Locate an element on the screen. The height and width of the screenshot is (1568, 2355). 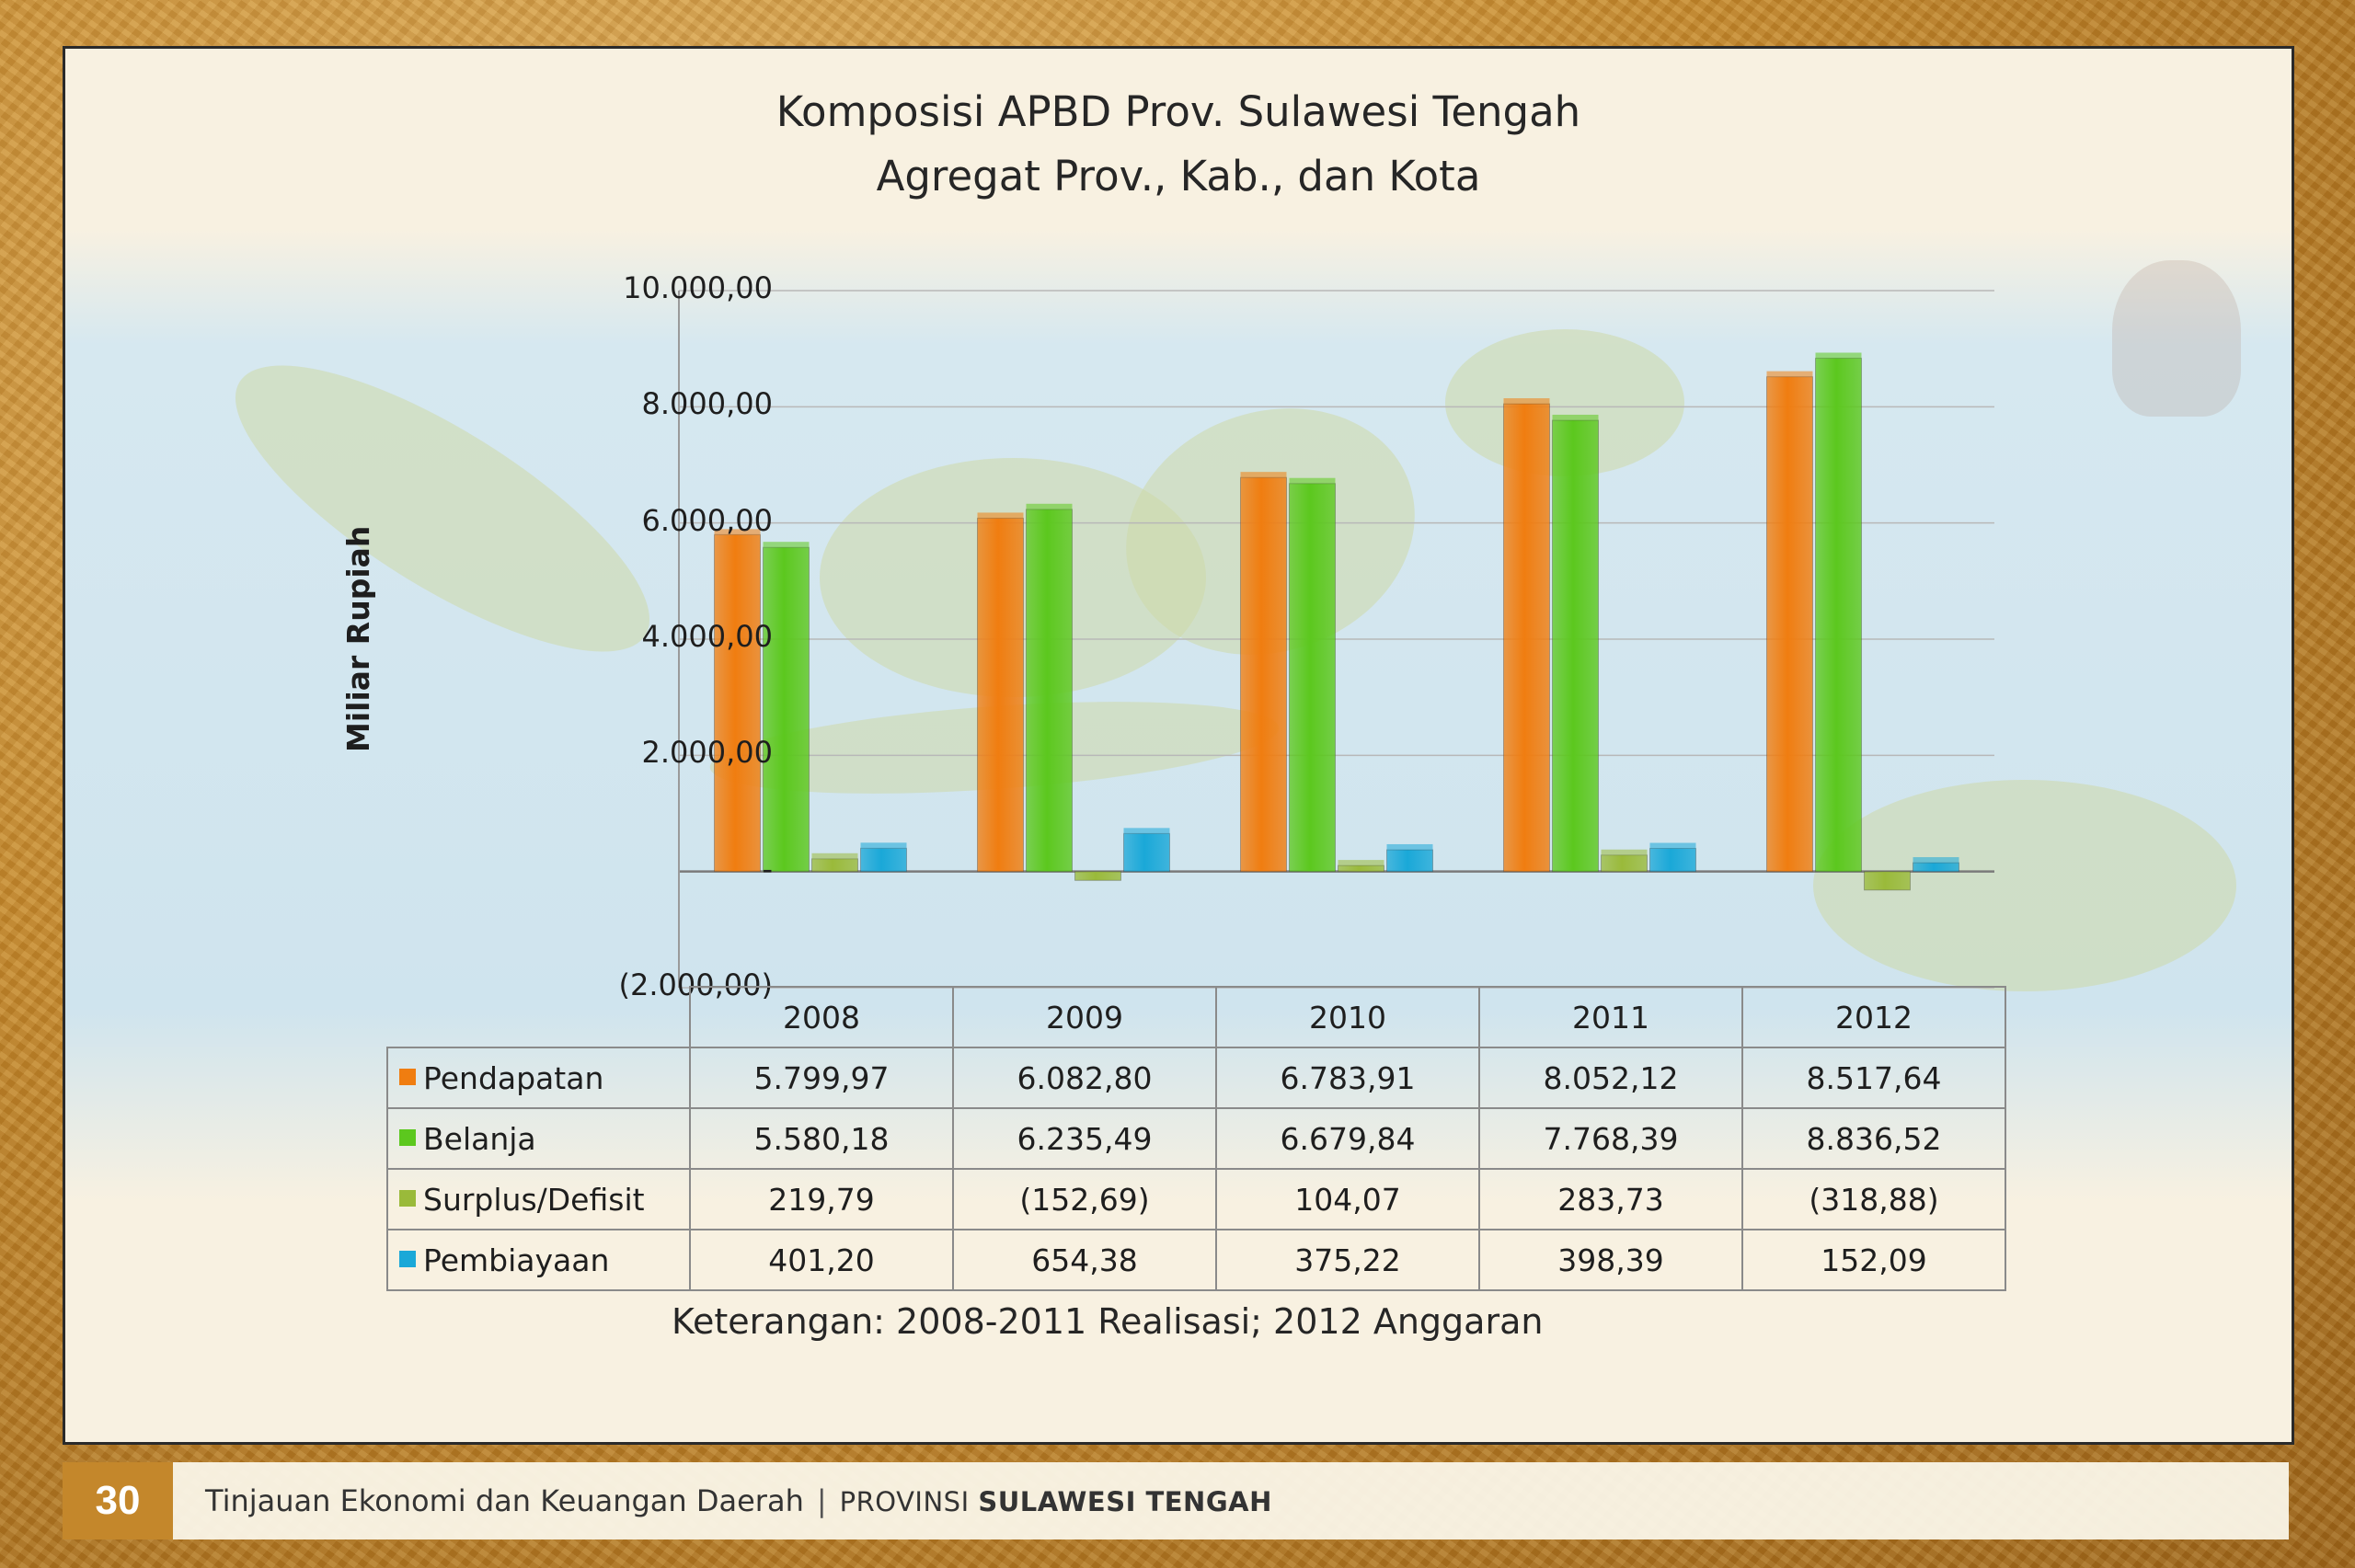
garuda-emblem-icon is located at coordinates (2176, 338).